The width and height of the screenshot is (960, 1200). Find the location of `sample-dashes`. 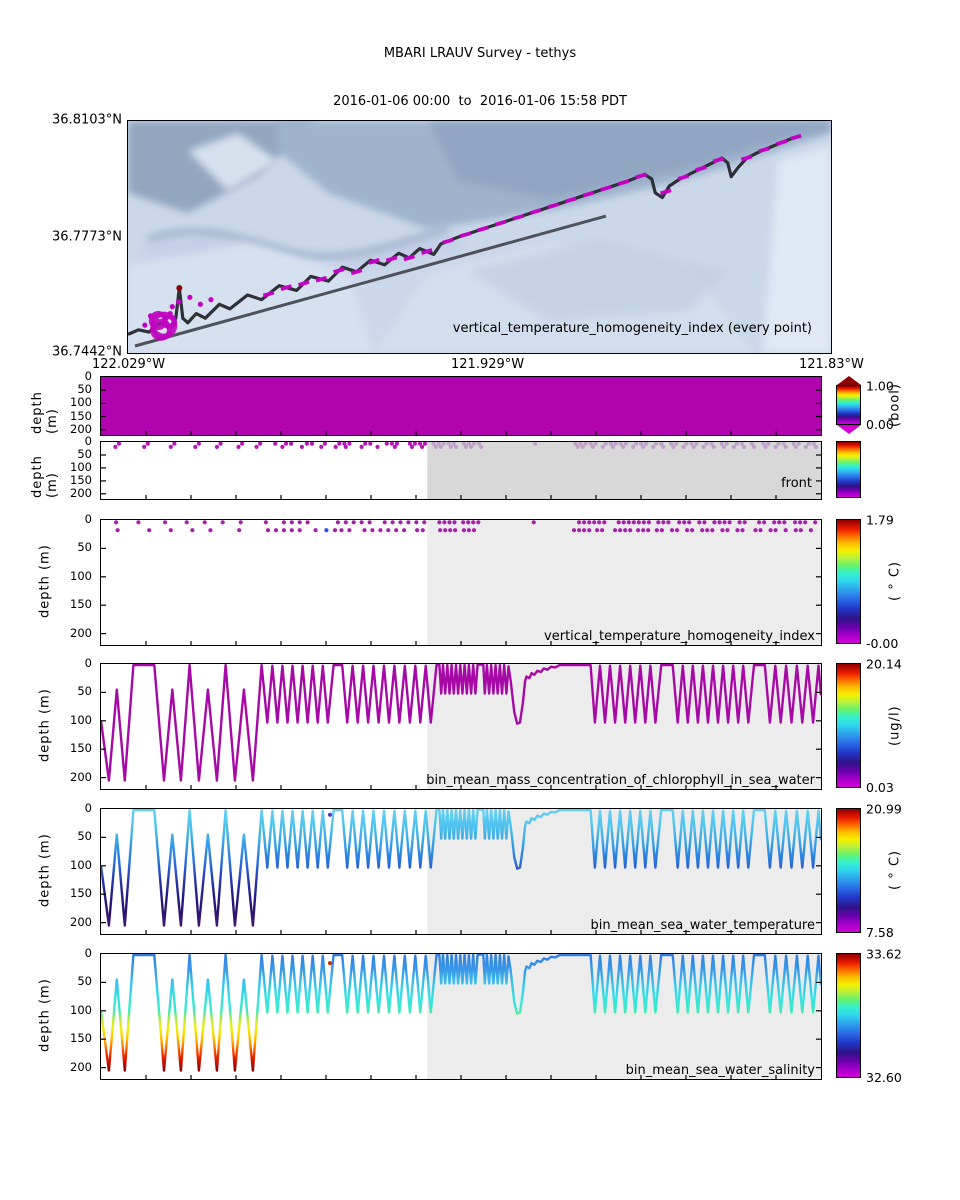

sample-dashes is located at coordinates (532, 215).